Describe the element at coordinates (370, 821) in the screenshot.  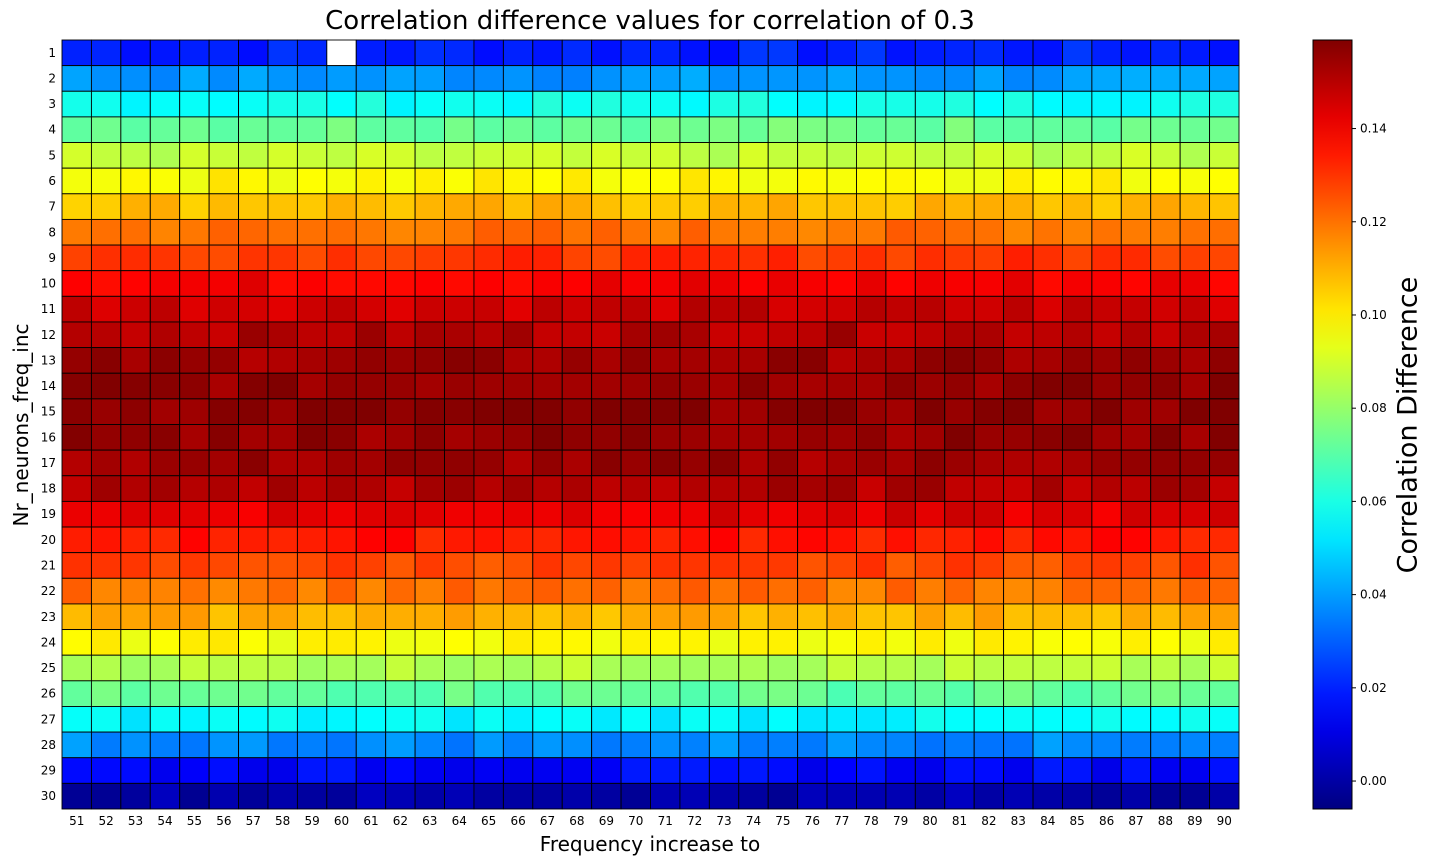
I see `x-tick-label: 61` at that location.